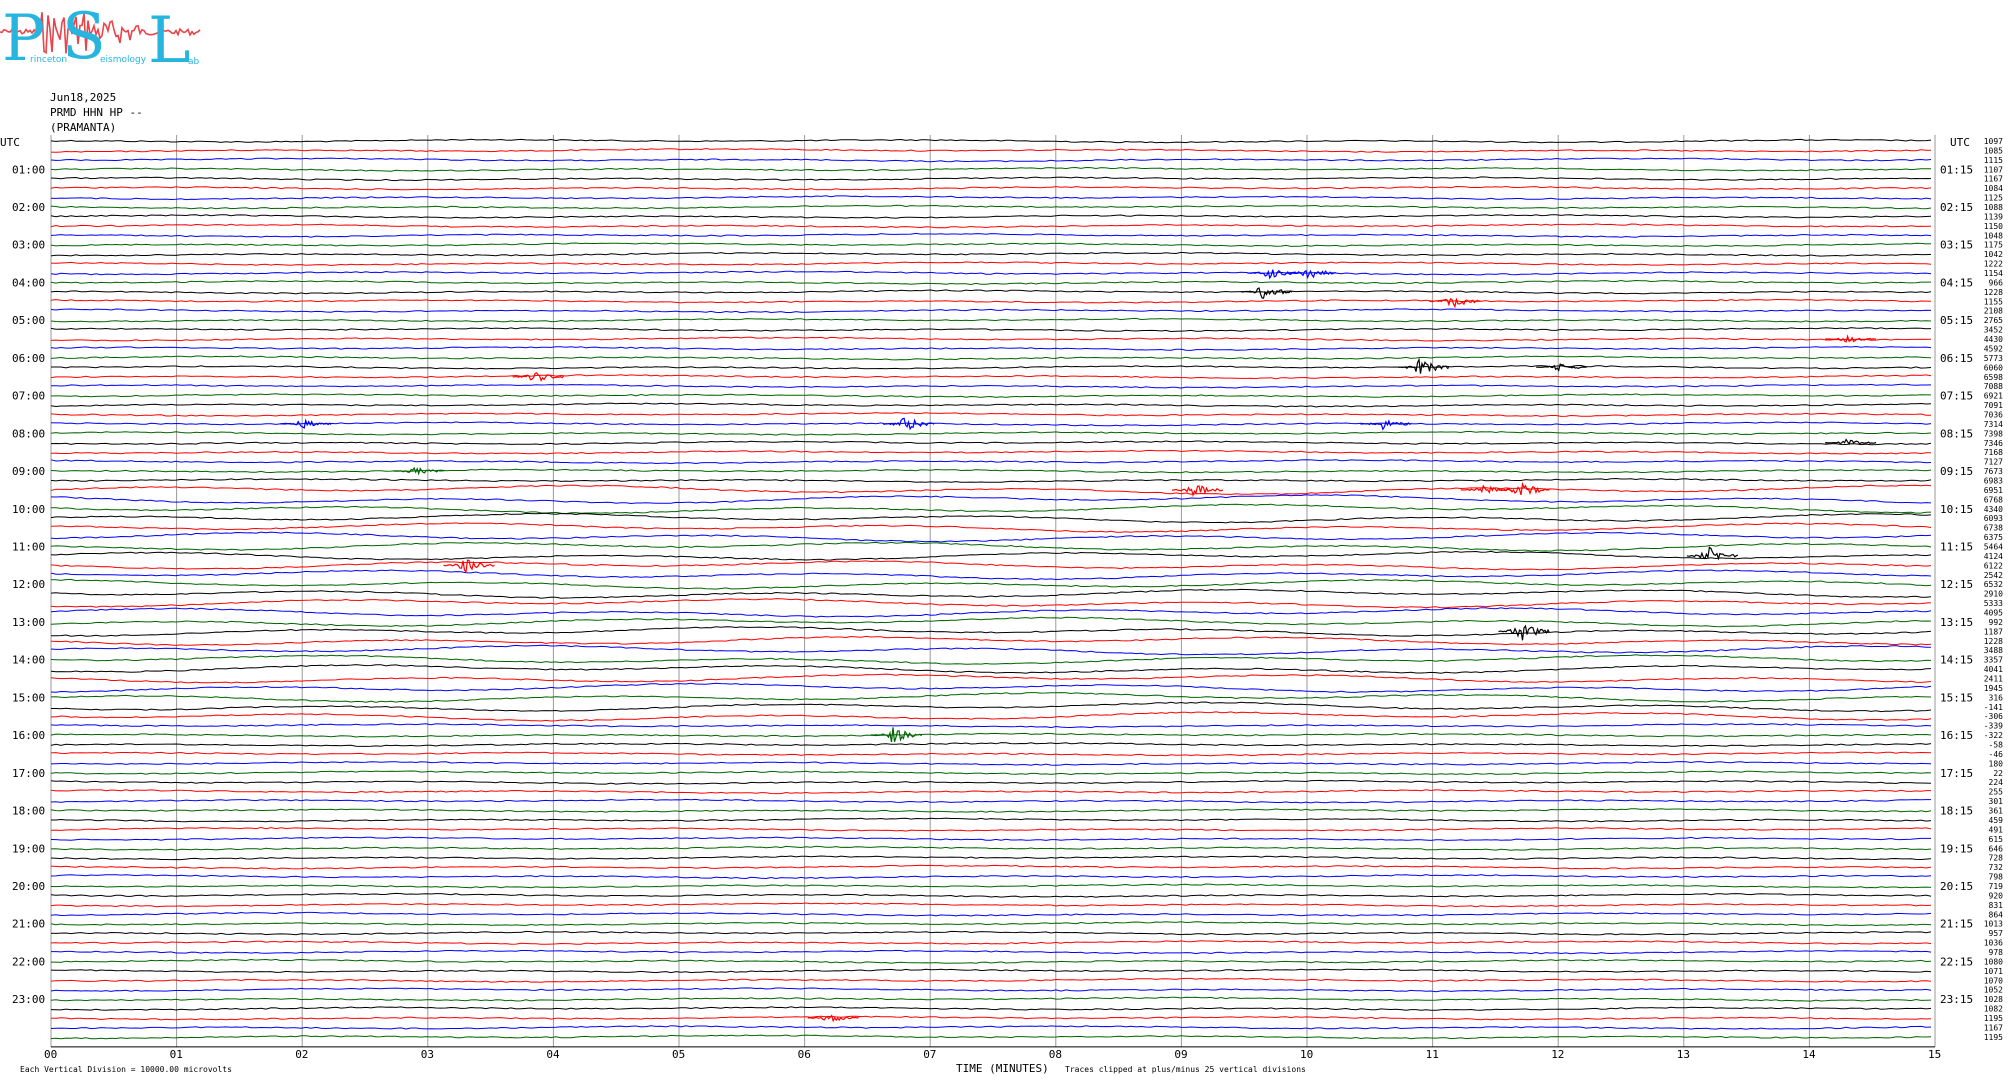 This screenshot has width=2010, height=1080. What do you see at coordinates (1993, 650) in the screenshot?
I see `trace-offset-label: 3488` at bounding box center [1993, 650].